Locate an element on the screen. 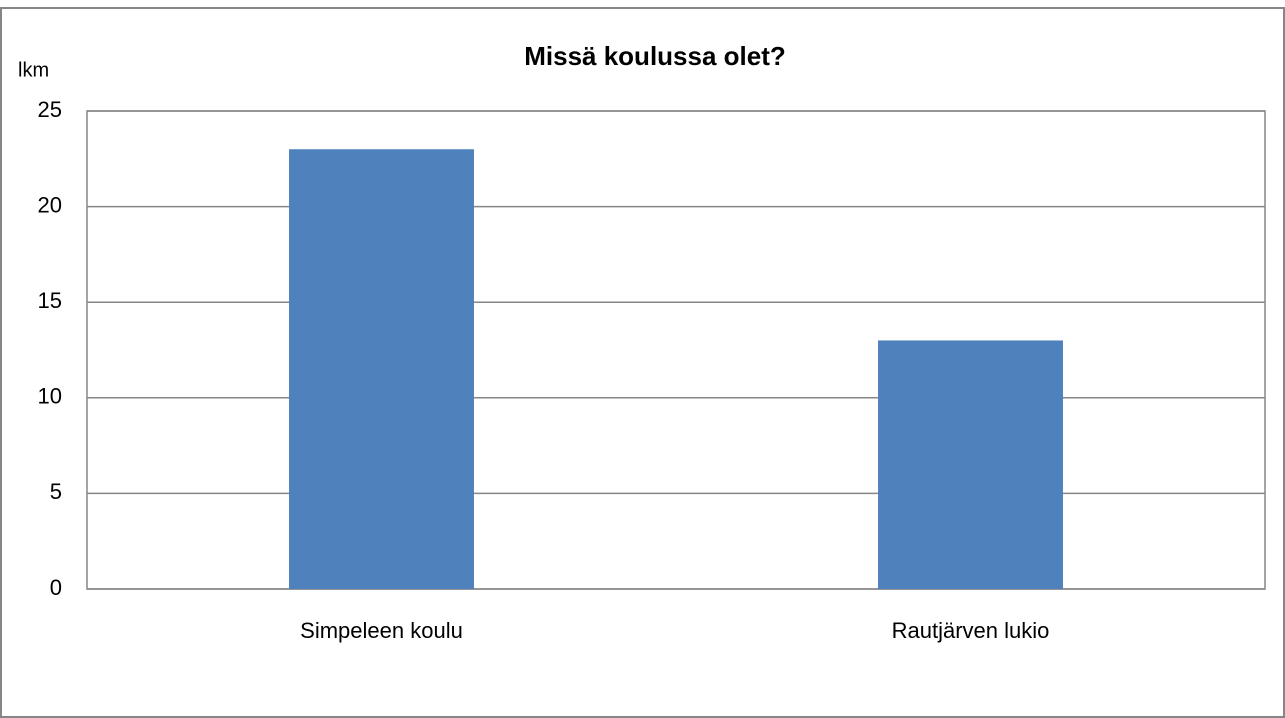  chart-title: Missä koulussa olet? is located at coordinates (655, 56).